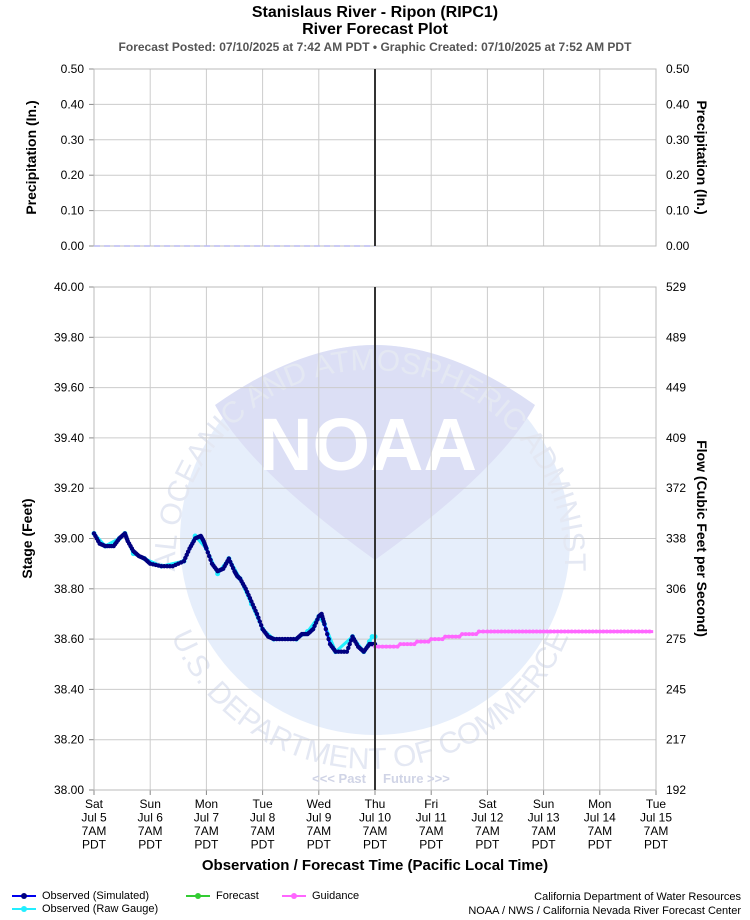 Image resolution: width=750 pixels, height=920 pixels. I want to click on credit-line-1: California Department of Water Resources, so click(637, 897).